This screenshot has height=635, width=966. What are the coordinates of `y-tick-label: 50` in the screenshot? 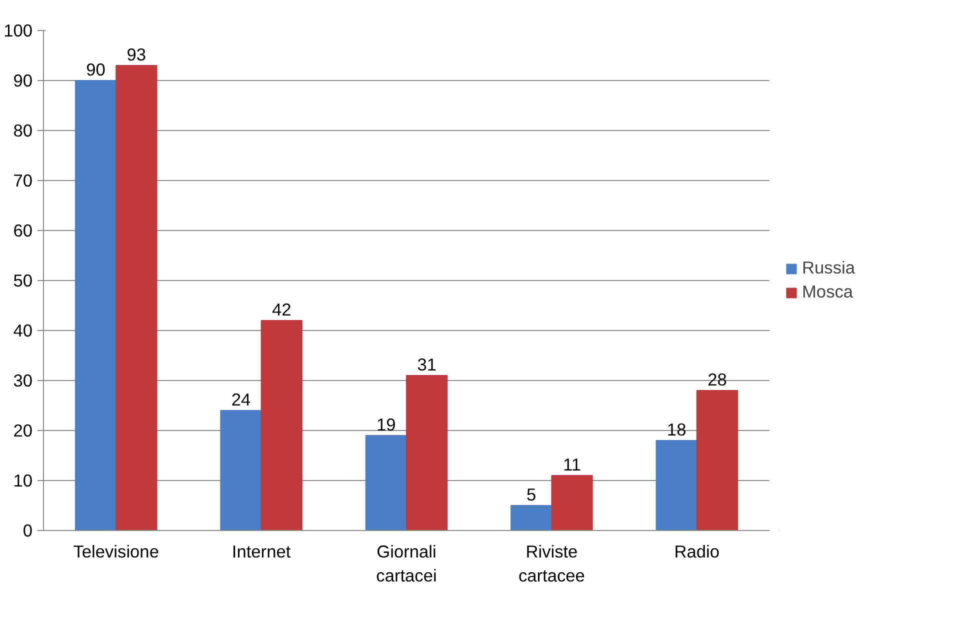 It's located at (23, 280).